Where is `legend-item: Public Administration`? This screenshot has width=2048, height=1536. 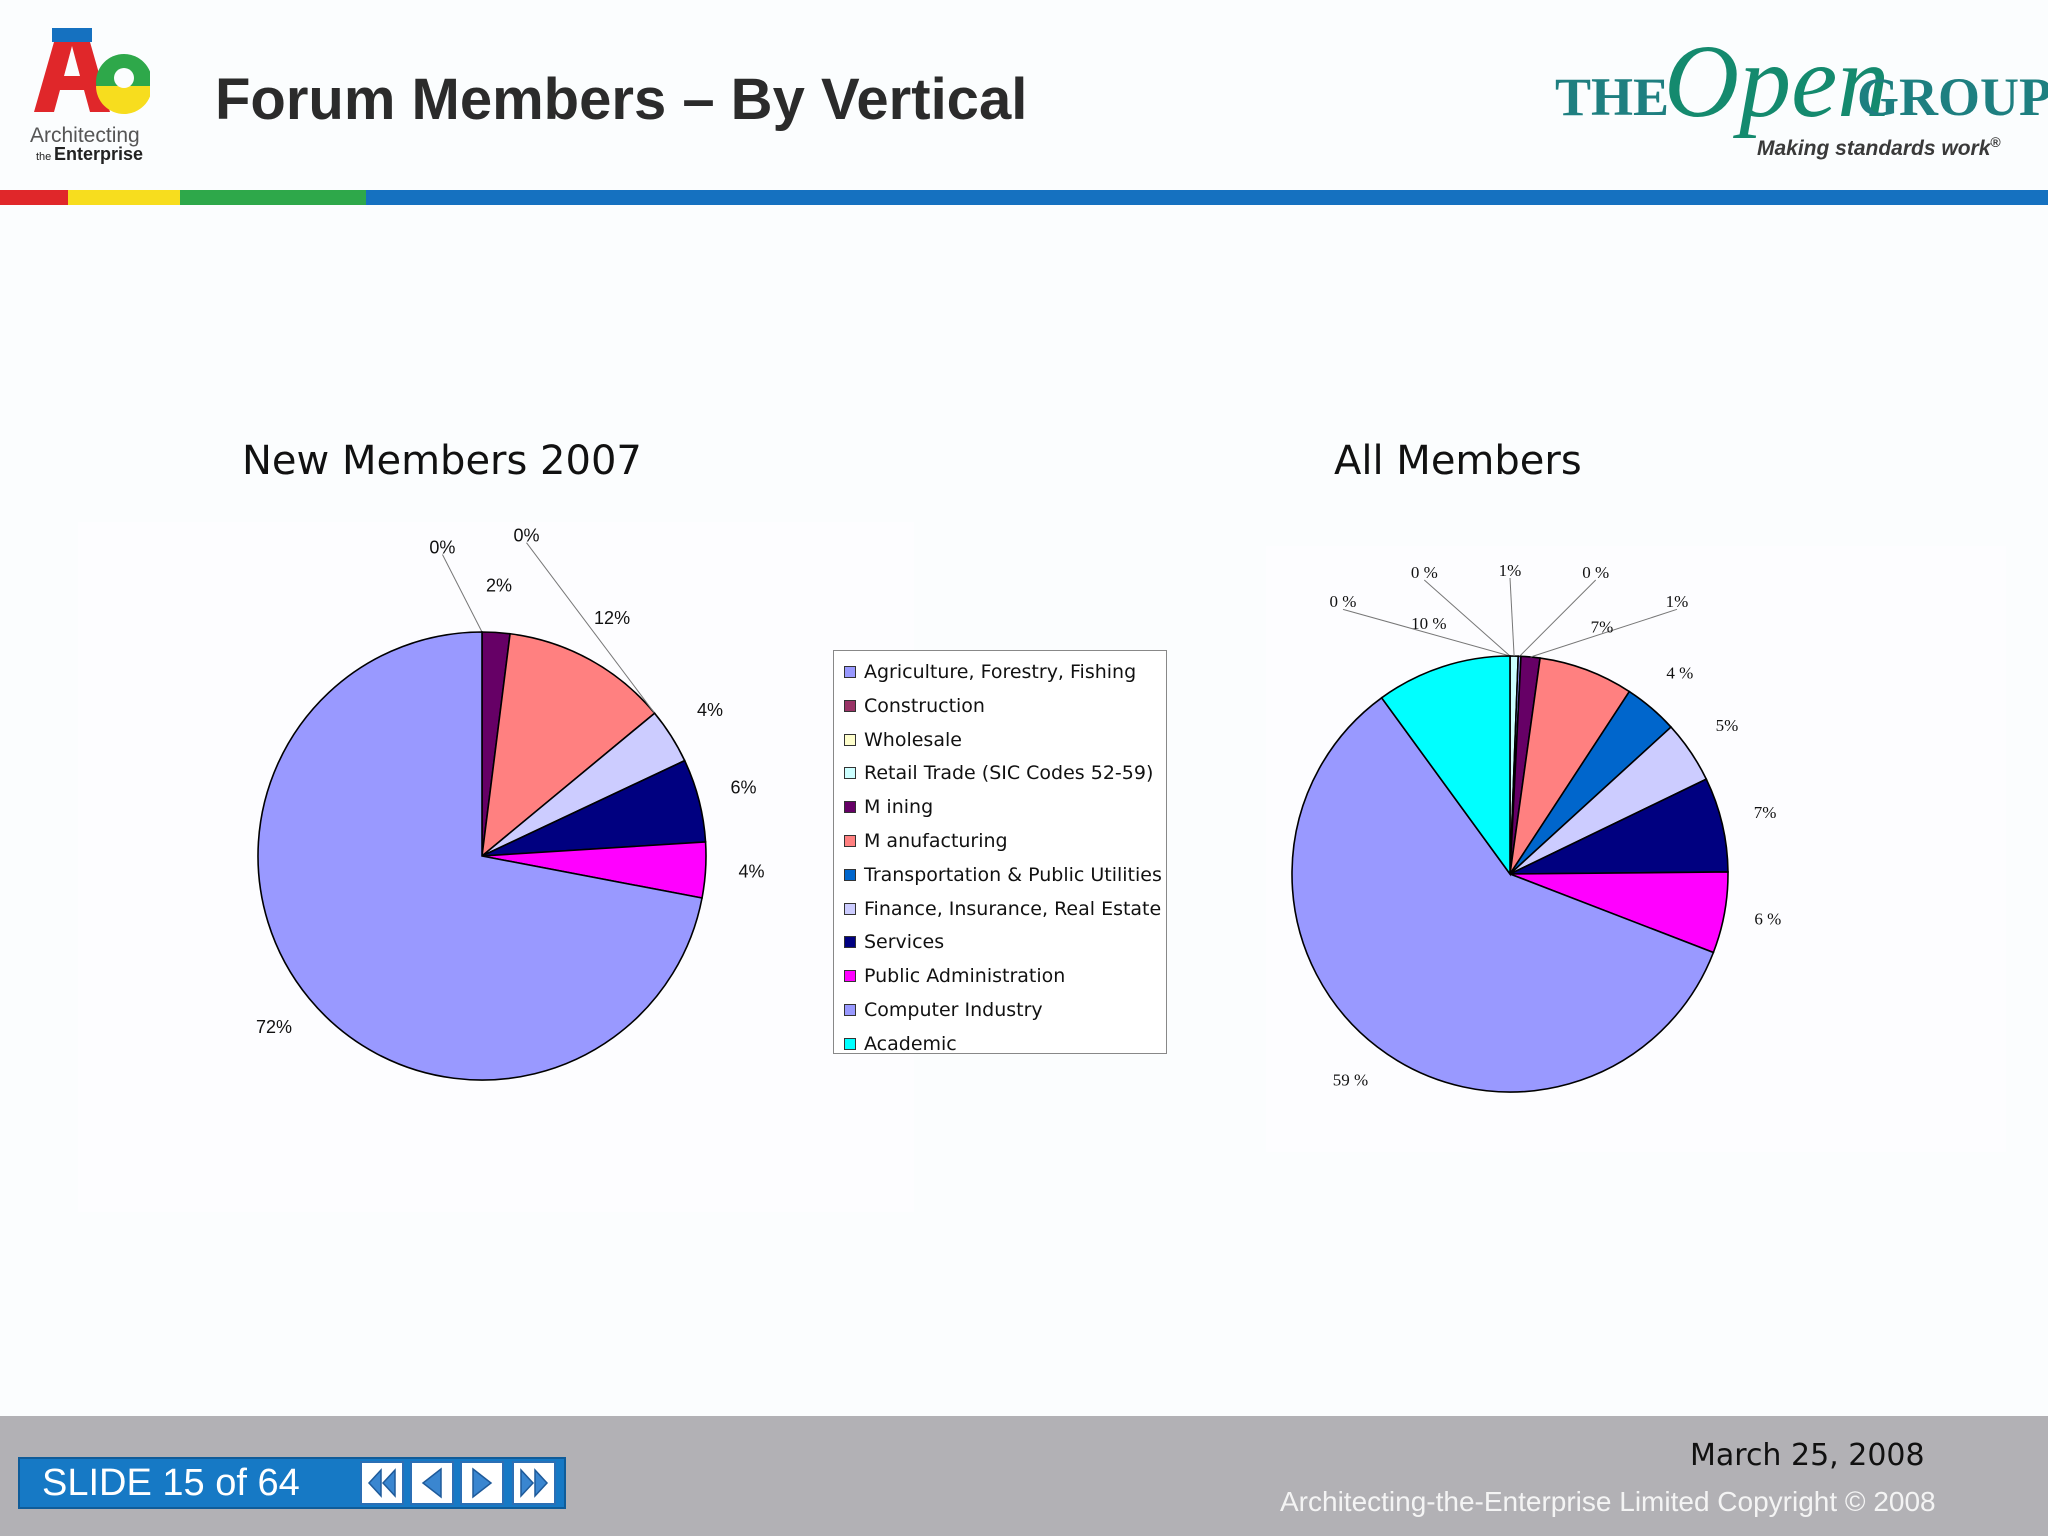 legend-item: Public Administration is located at coordinates (954, 976).